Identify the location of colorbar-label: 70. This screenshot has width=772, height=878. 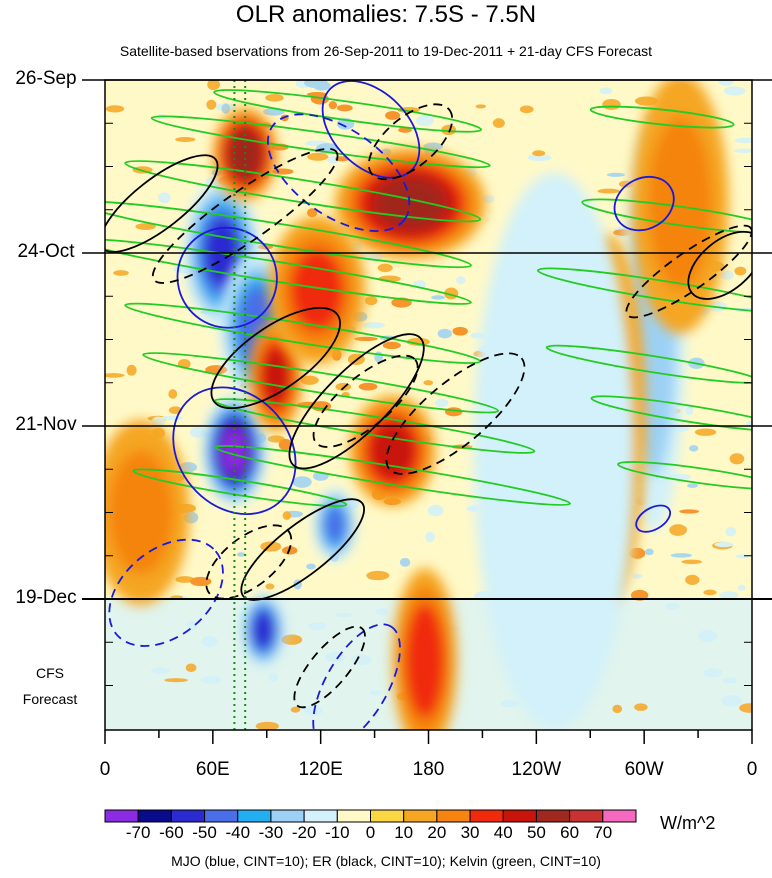
(603, 832).